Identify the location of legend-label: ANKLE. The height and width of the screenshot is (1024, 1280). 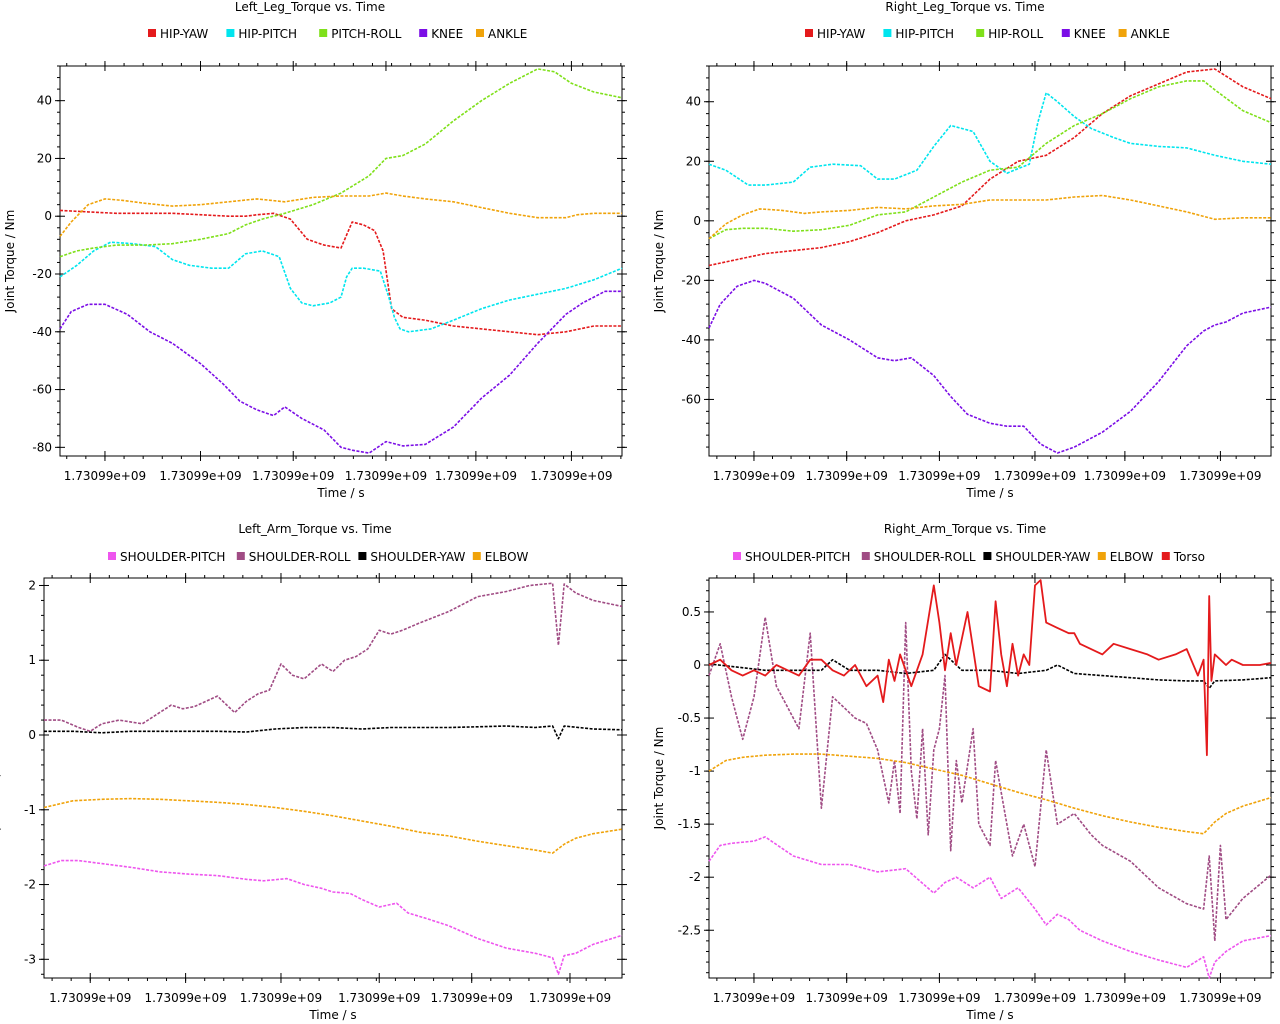
(1150, 34).